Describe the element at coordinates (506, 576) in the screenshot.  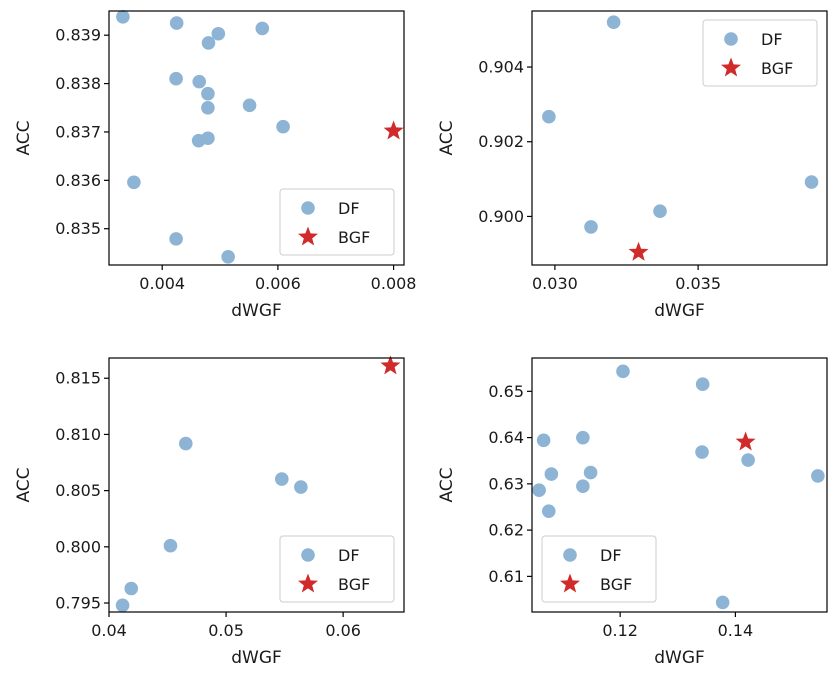
I see `y-tick-label: 0.61` at that location.